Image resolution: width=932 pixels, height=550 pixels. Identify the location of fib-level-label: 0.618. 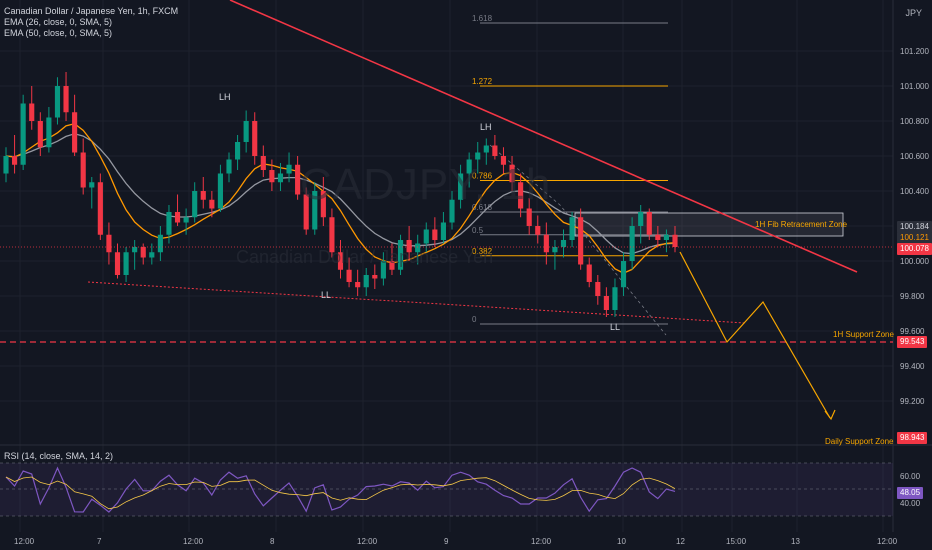
(482, 207).